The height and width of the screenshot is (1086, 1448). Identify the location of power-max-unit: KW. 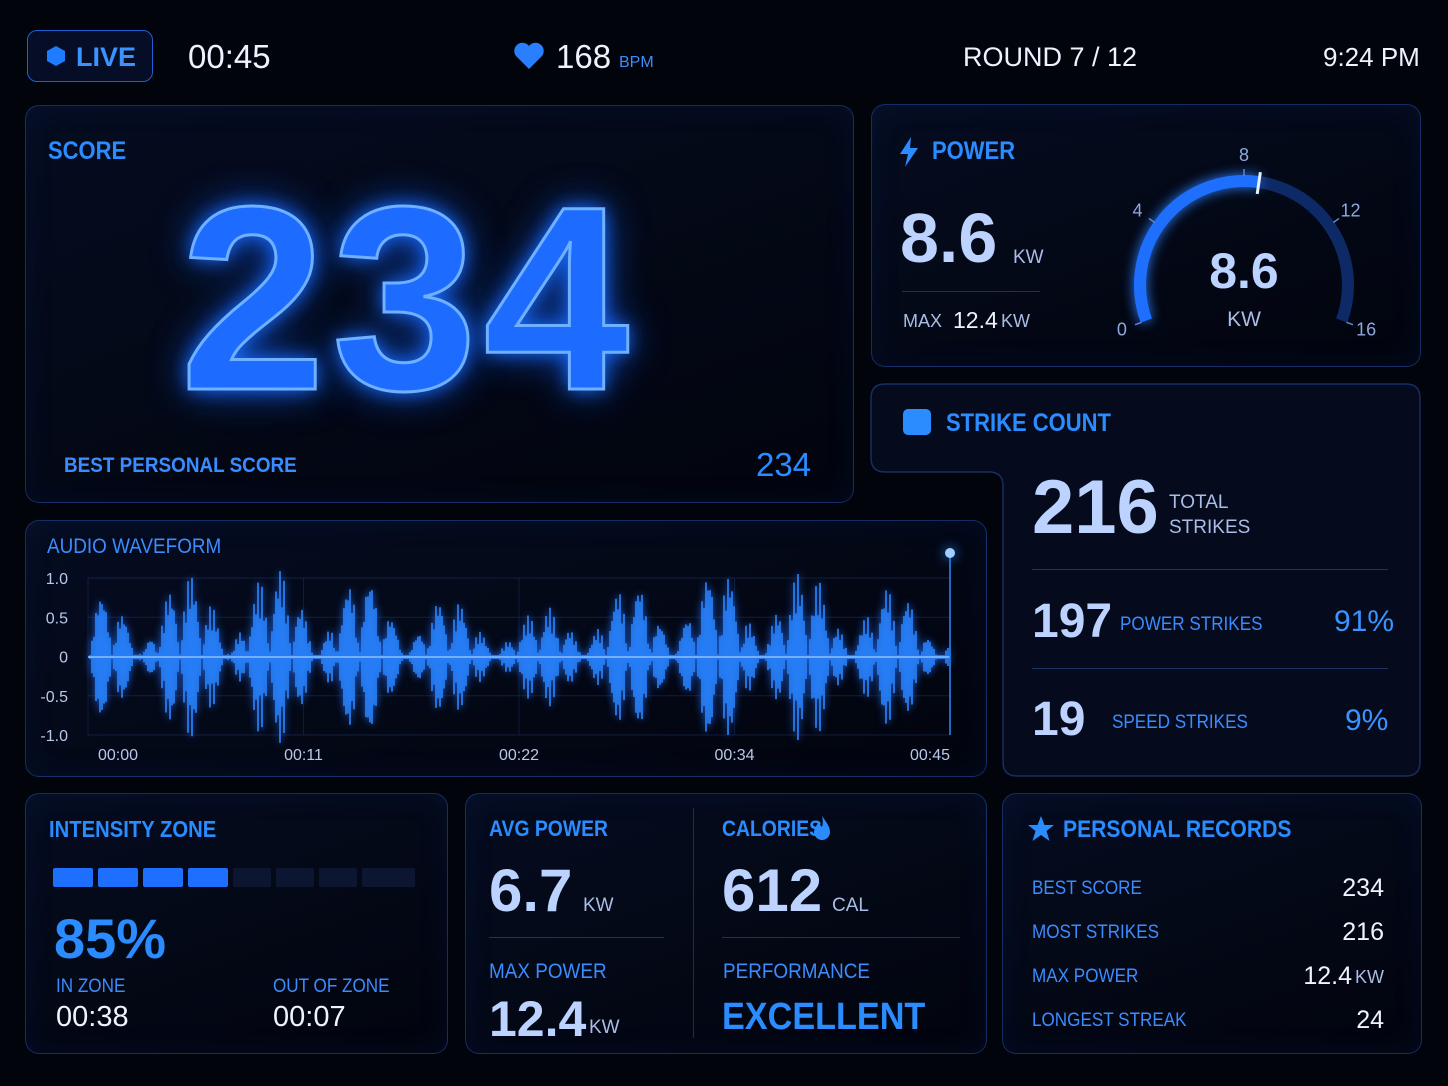
(1015, 321).